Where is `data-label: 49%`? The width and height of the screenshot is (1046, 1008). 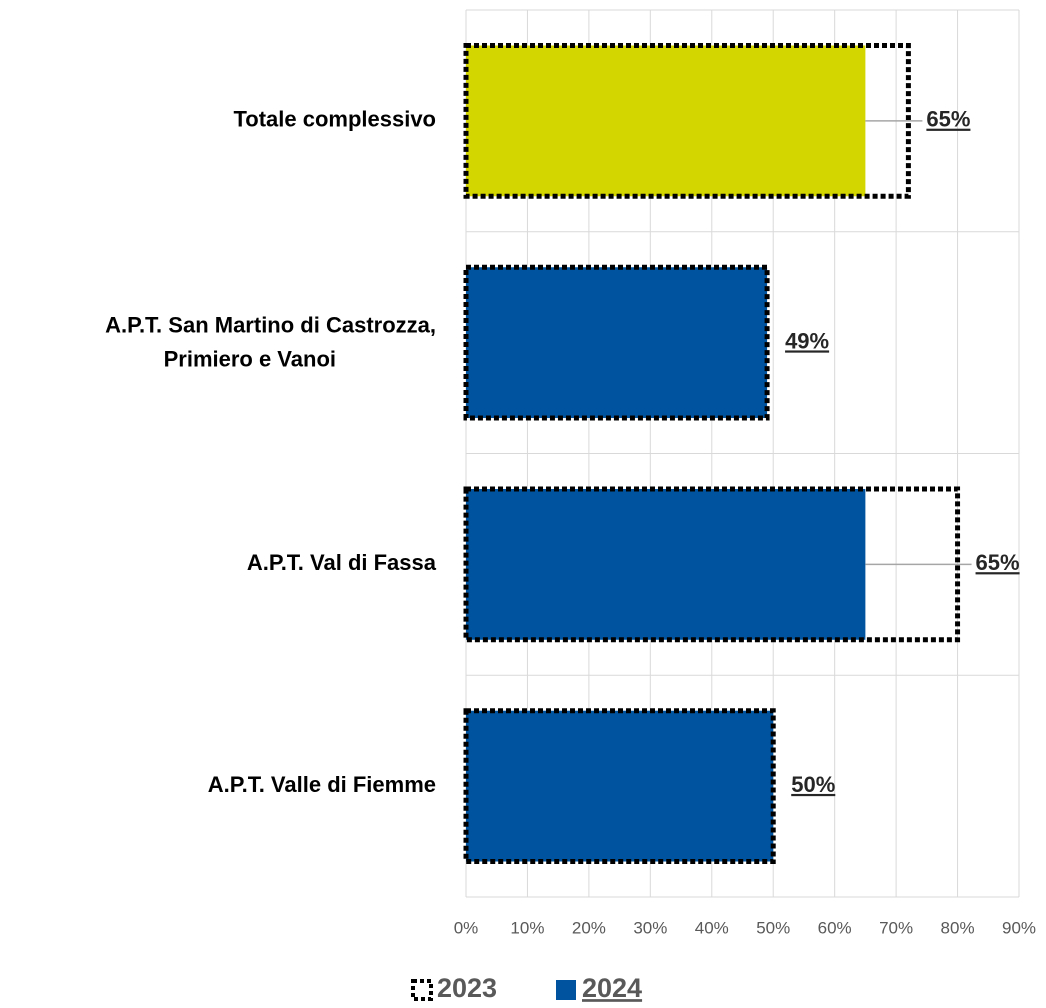 data-label: 49% is located at coordinates (807, 340).